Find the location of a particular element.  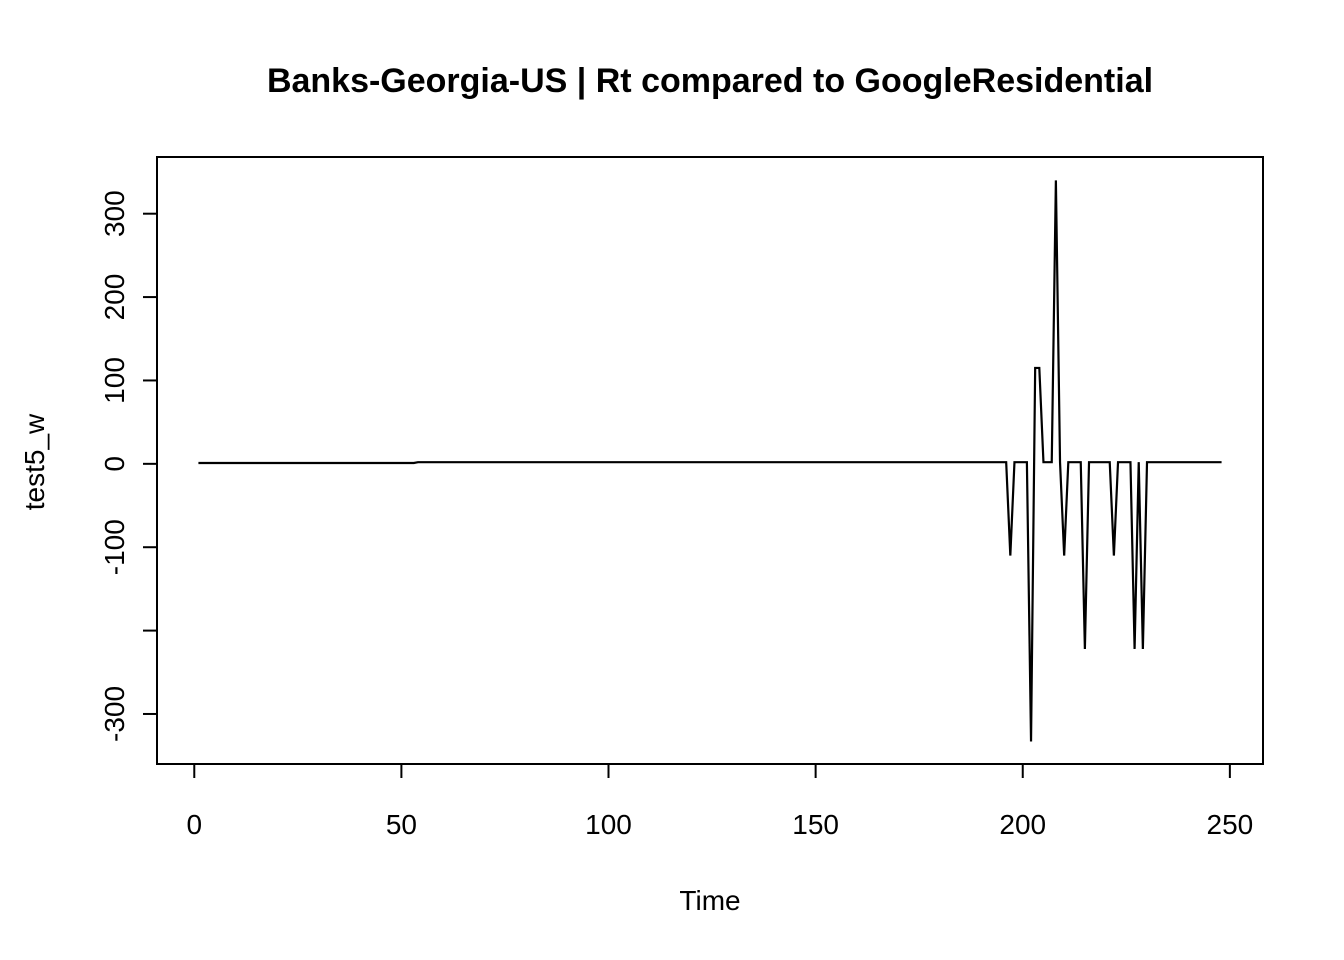

x-axis: 0 50 100 150 200 250 is located at coordinates (720, 801).